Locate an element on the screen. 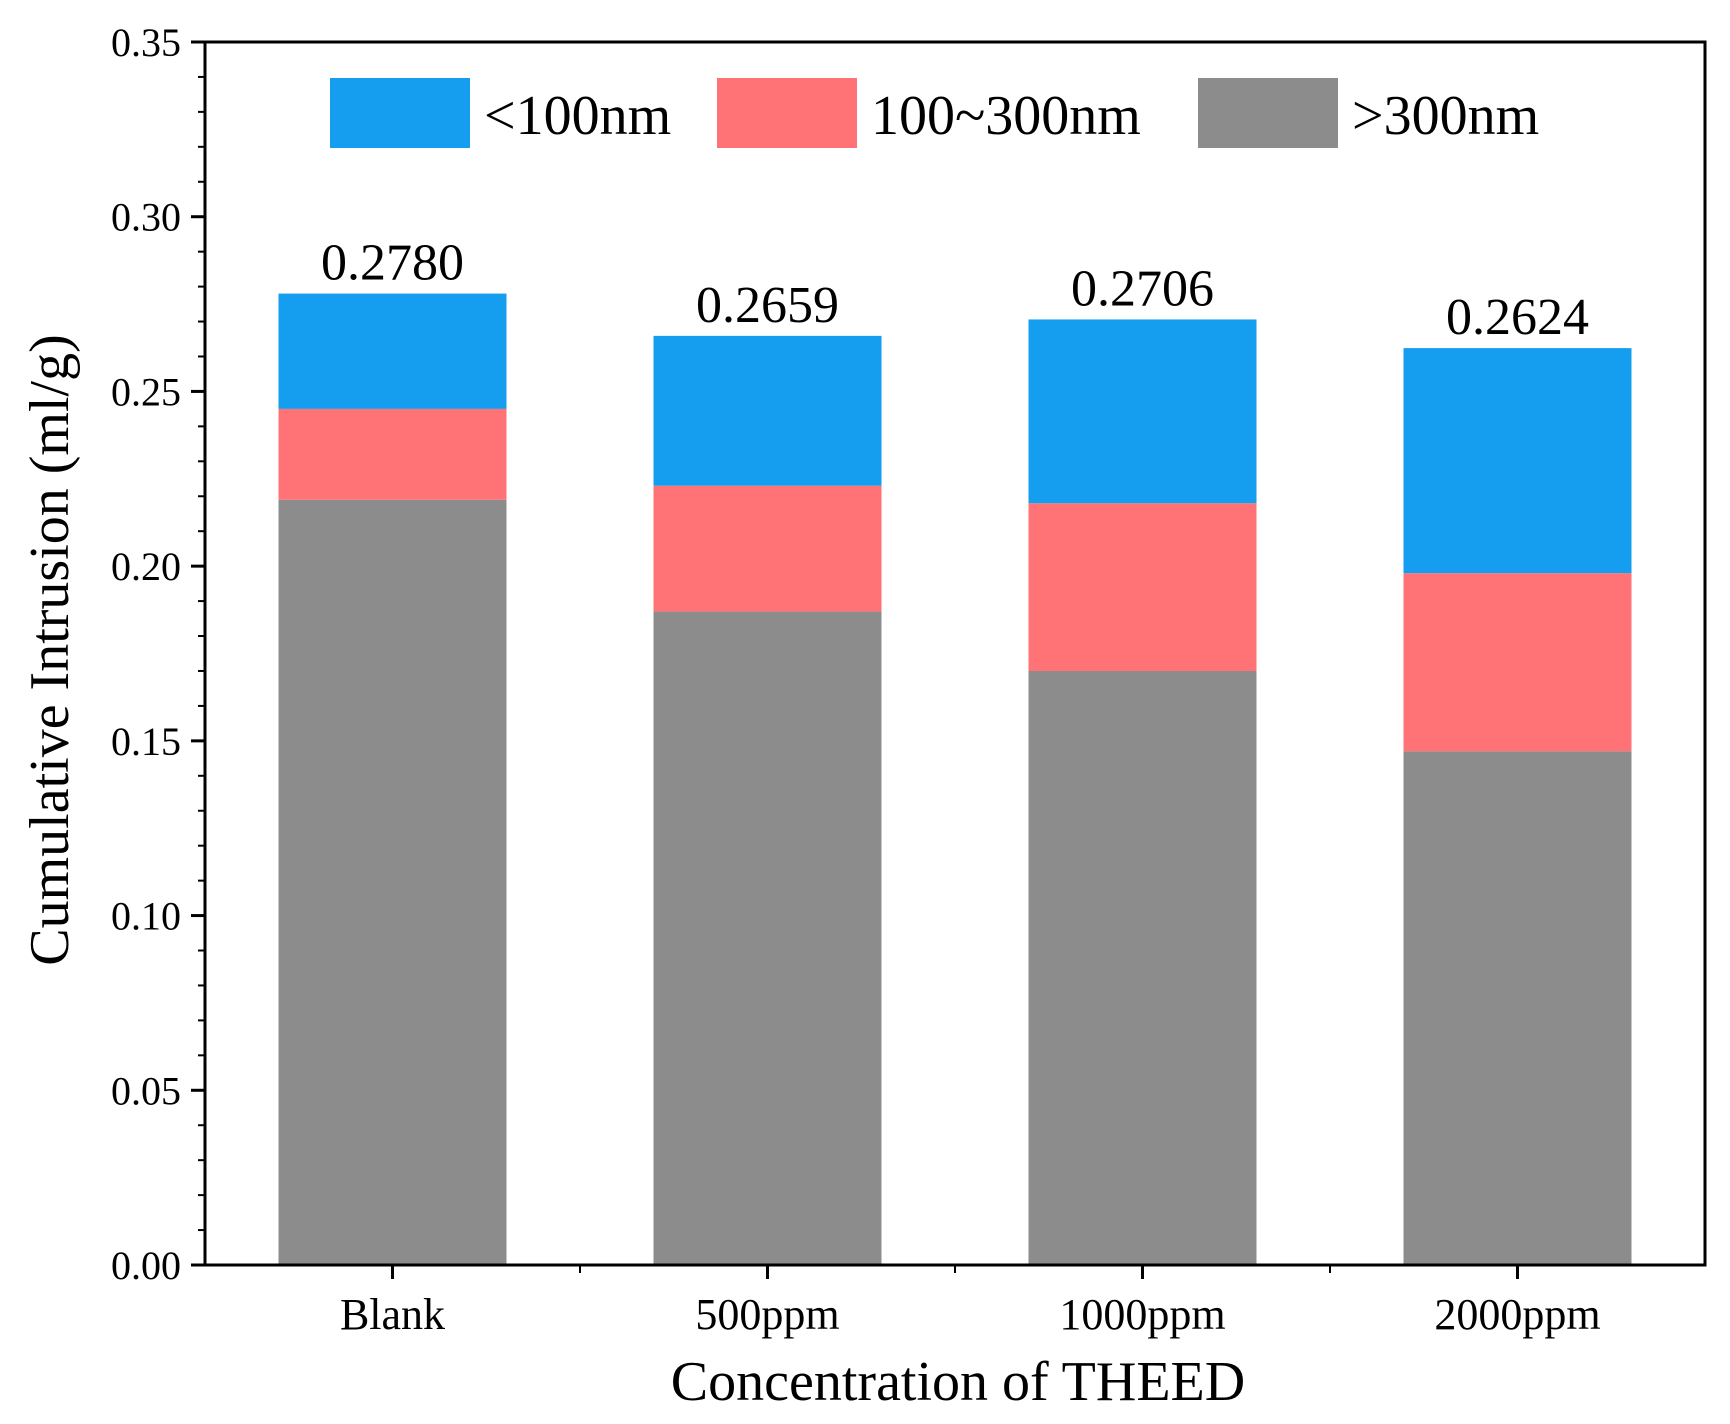  bar-300nm-blank is located at coordinates (392, 882).